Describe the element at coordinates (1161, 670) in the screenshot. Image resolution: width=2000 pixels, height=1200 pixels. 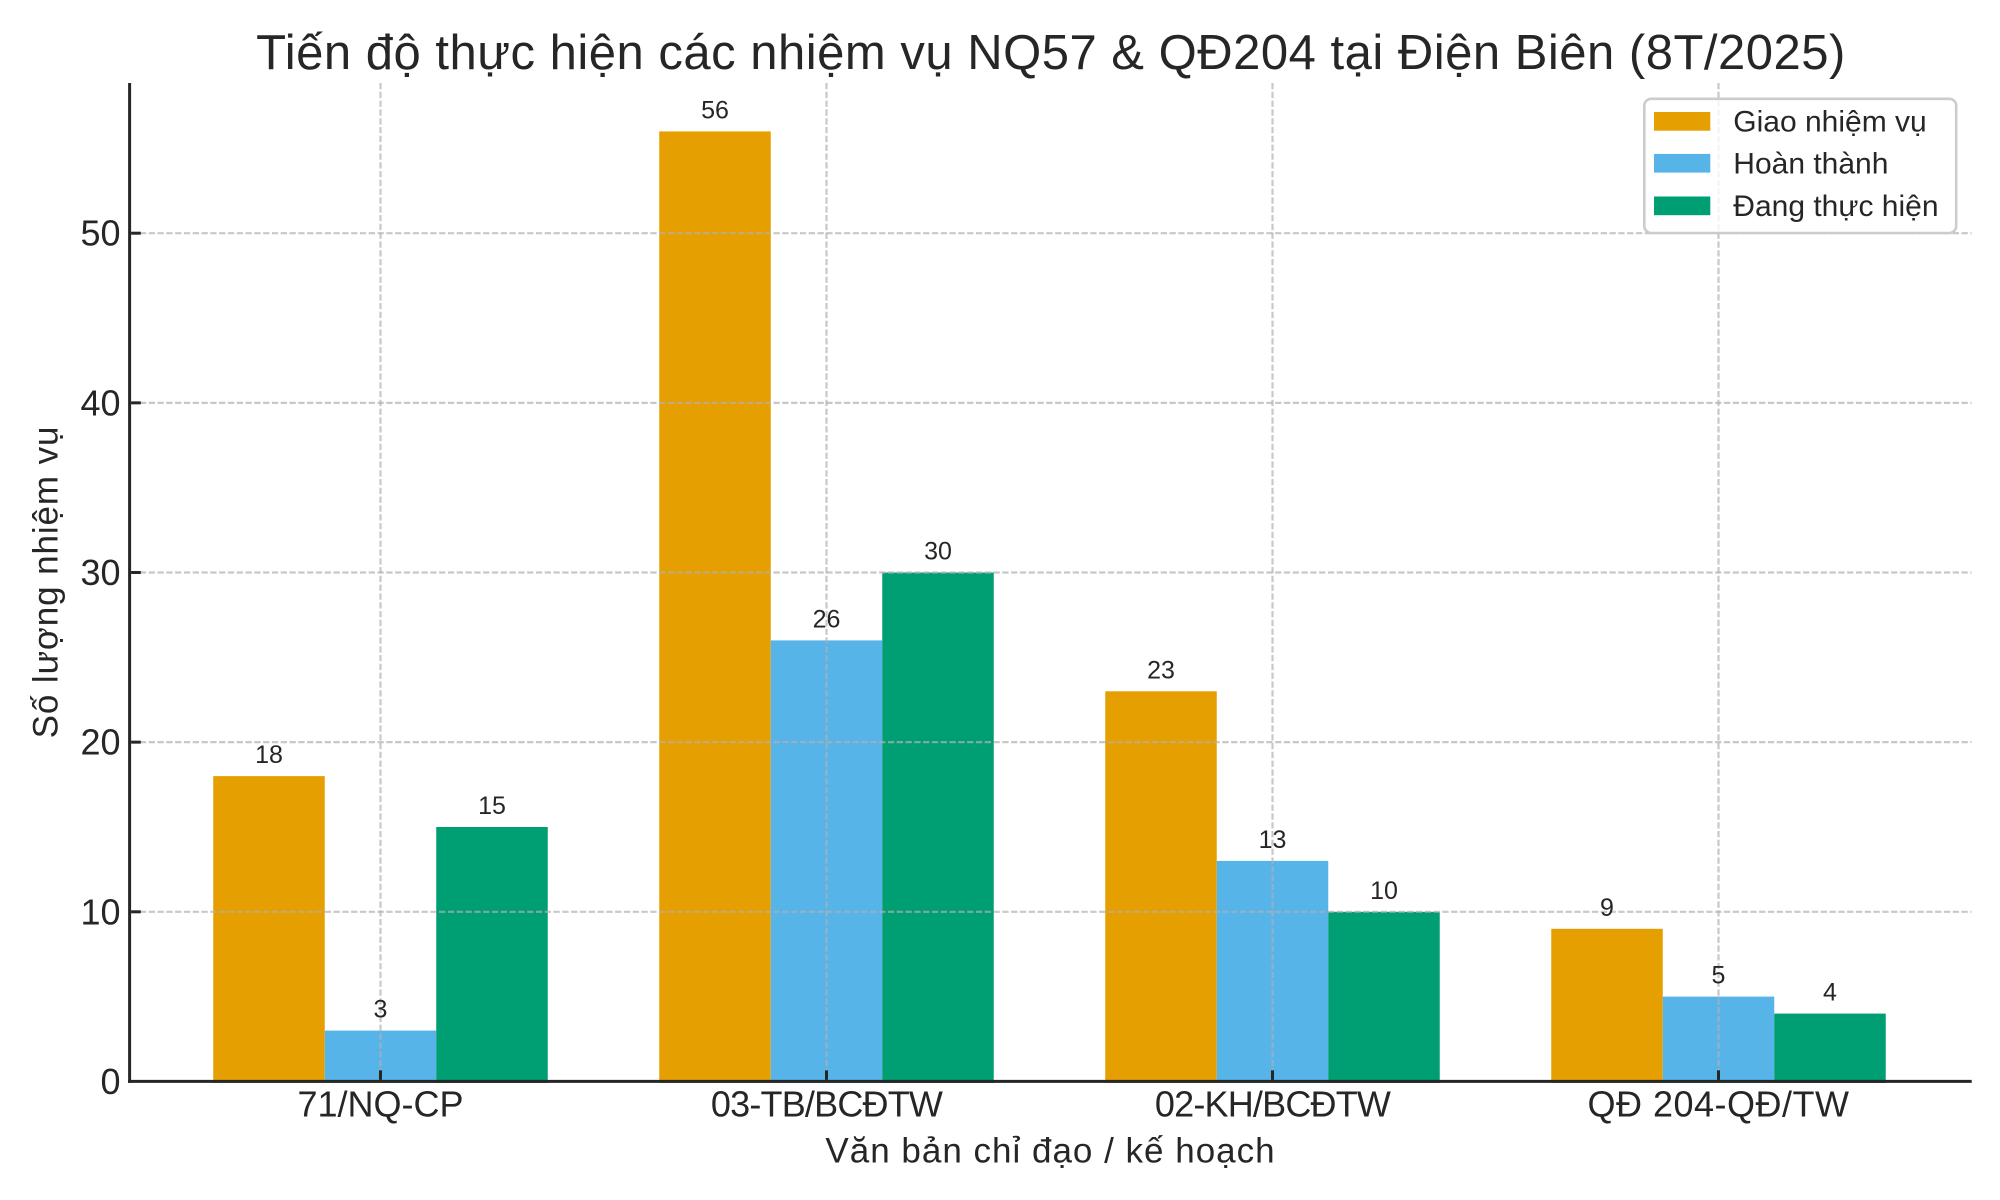
I see `svg-text: 23` at that location.